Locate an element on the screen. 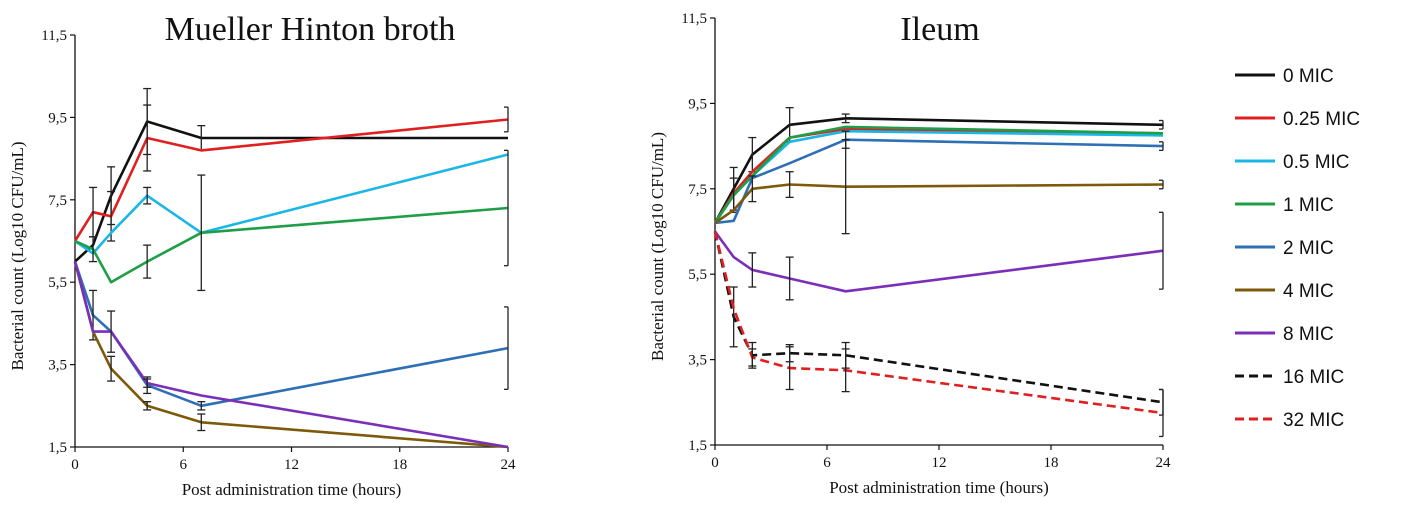  legend-item-8-mic: 8 MIC is located at coordinates (1284, 334).